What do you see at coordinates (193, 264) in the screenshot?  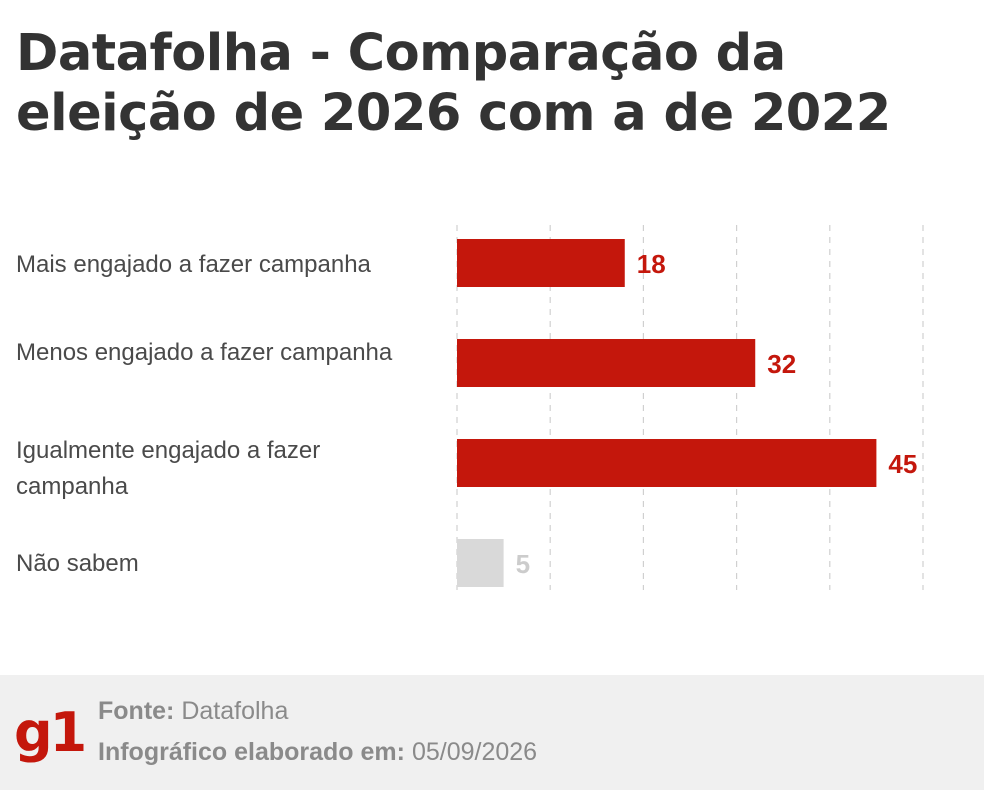 I see `category-label: Mais engajado a fazer campanha` at bounding box center [193, 264].